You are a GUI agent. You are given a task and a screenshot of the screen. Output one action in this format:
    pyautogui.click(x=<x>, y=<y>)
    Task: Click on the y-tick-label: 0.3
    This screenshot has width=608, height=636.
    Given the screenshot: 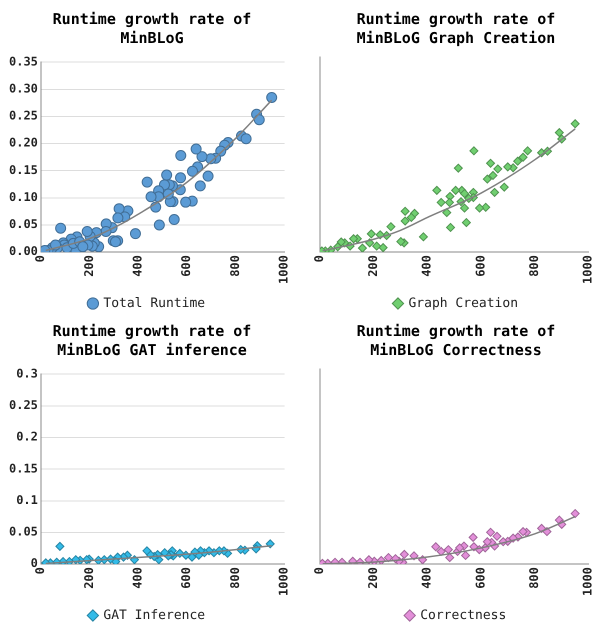 What is the action you would take?
    pyautogui.click(x=27, y=373)
    